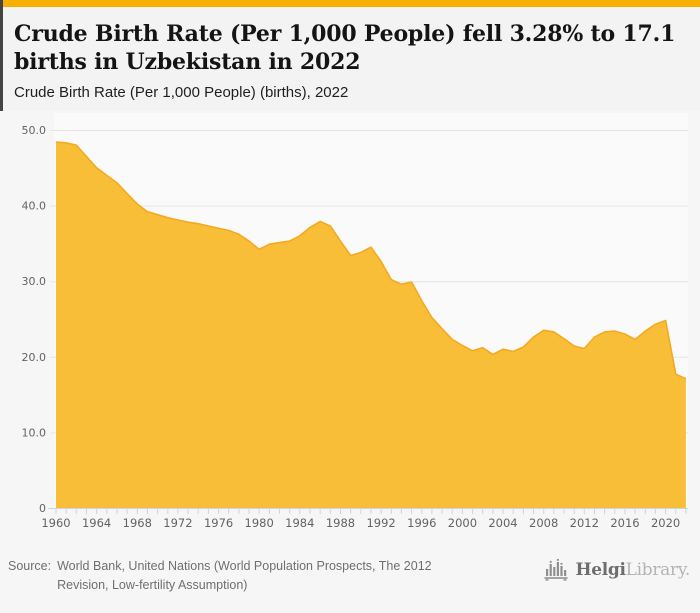 The height and width of the screenshot is (613, 700). I want to click on svg-text: 1972, so click(177, 523).